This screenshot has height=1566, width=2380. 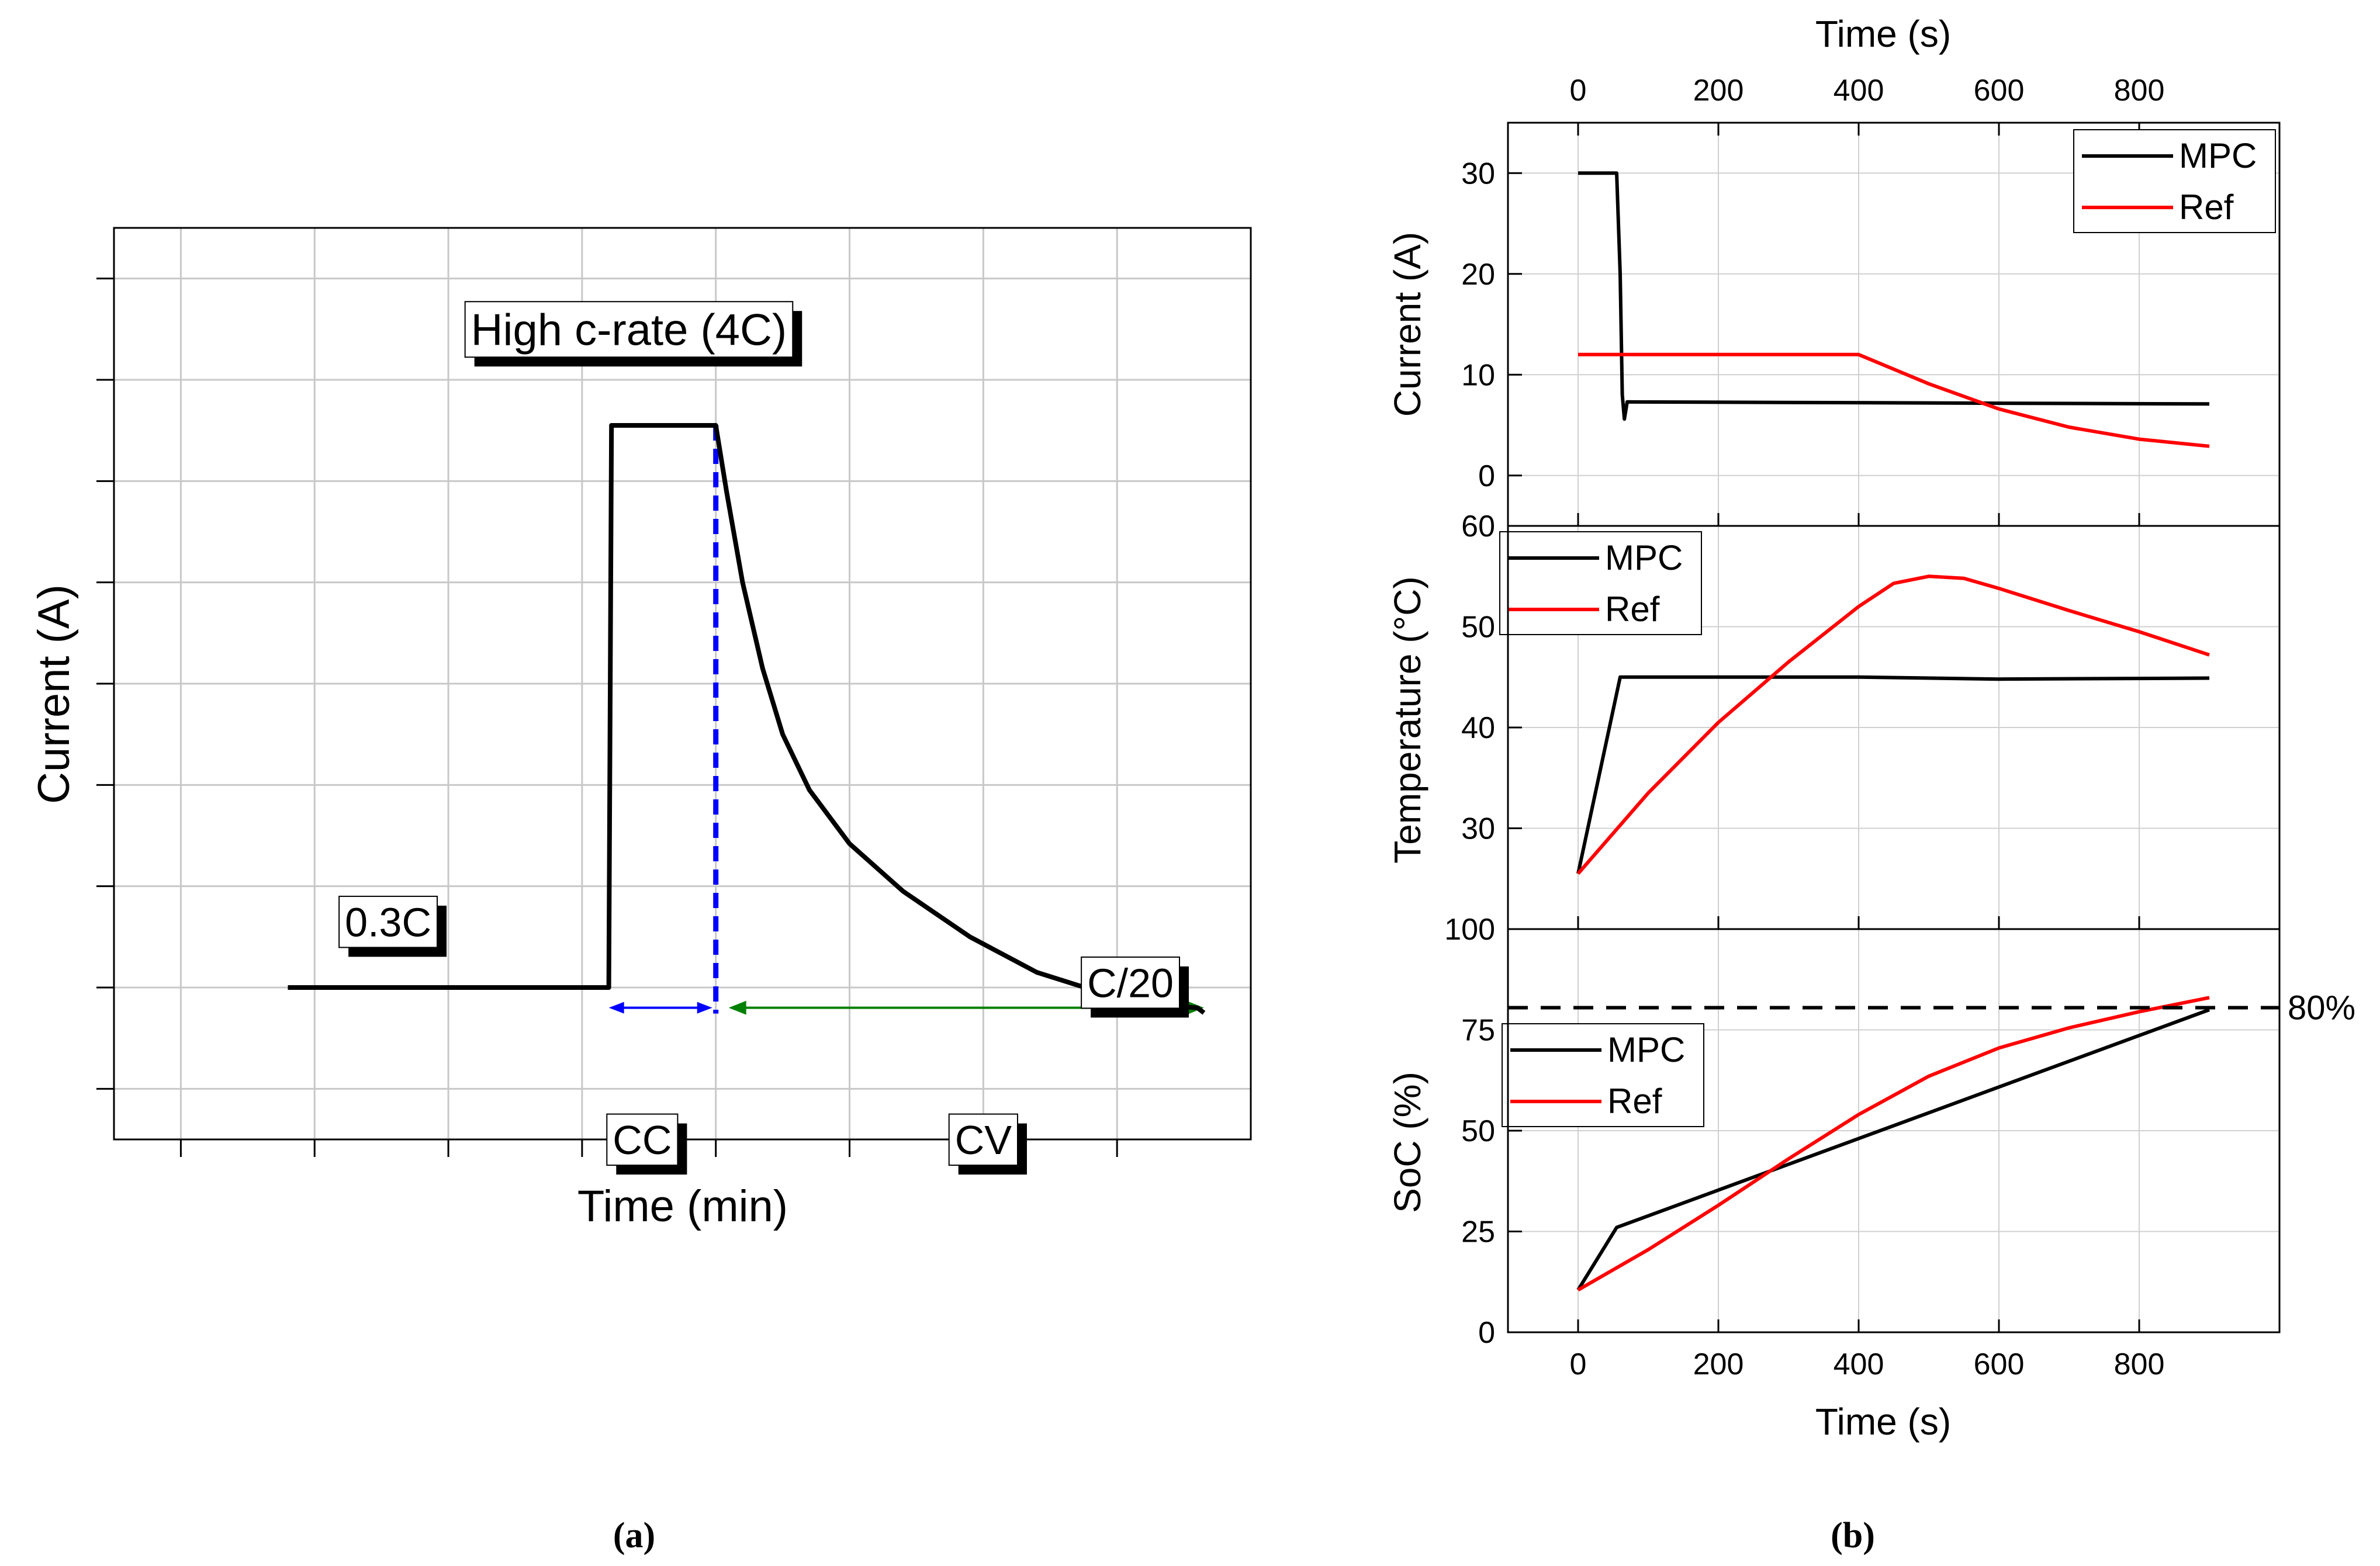 What do you see at coordinates (737, 1007) in the screenshot?
I see `cv-arrow-left-head` at bounding box center [737, 1007].